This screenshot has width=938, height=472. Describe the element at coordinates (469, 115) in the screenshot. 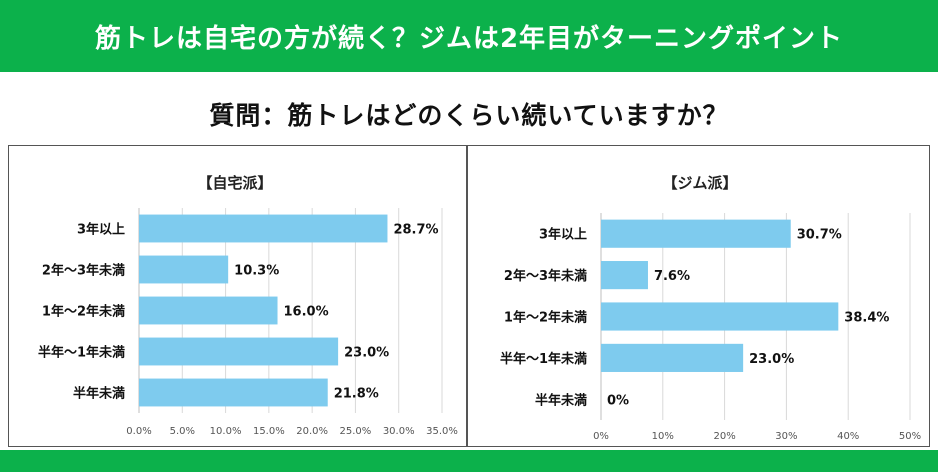

I see `survey-question: 質問：筋トレはどのくらい続いていますか？` at that location.